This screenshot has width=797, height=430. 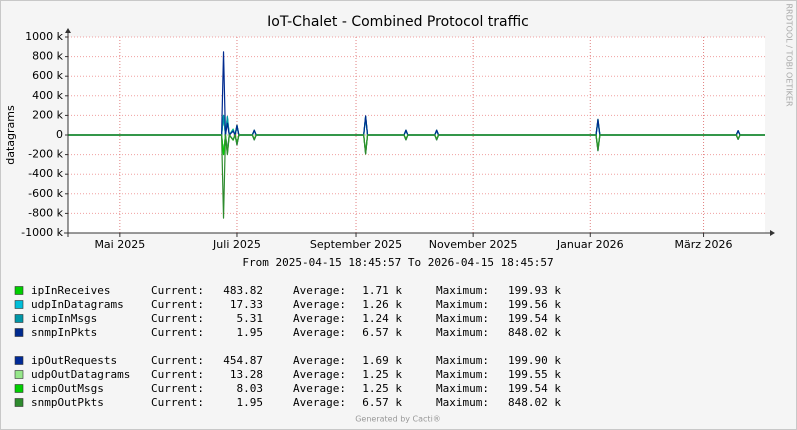 I want to click on y-axis-label: datagrams, so click(x=10, y=135).